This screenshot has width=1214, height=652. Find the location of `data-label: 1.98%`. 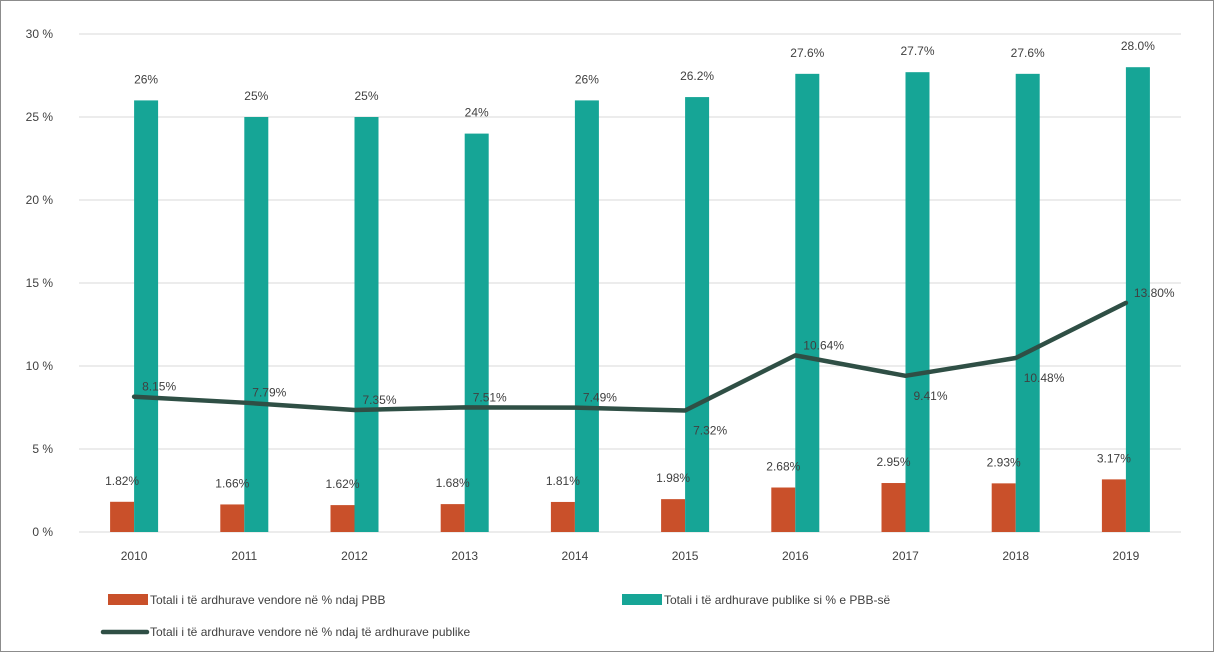

data-label: 1.98% is located at coordinates (673, 478).